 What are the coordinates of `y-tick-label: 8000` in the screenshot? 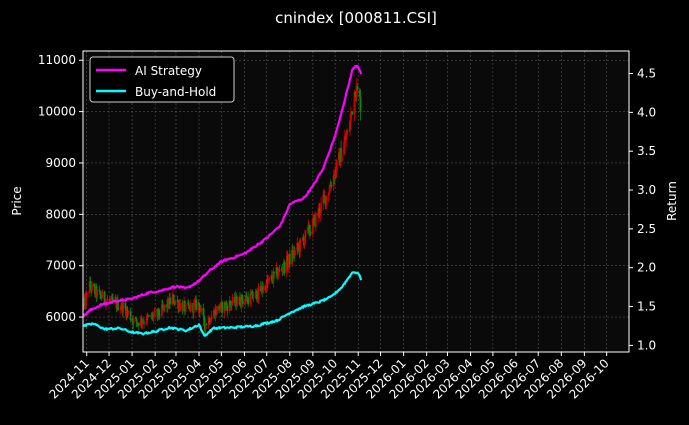 It's located at (60, 214).